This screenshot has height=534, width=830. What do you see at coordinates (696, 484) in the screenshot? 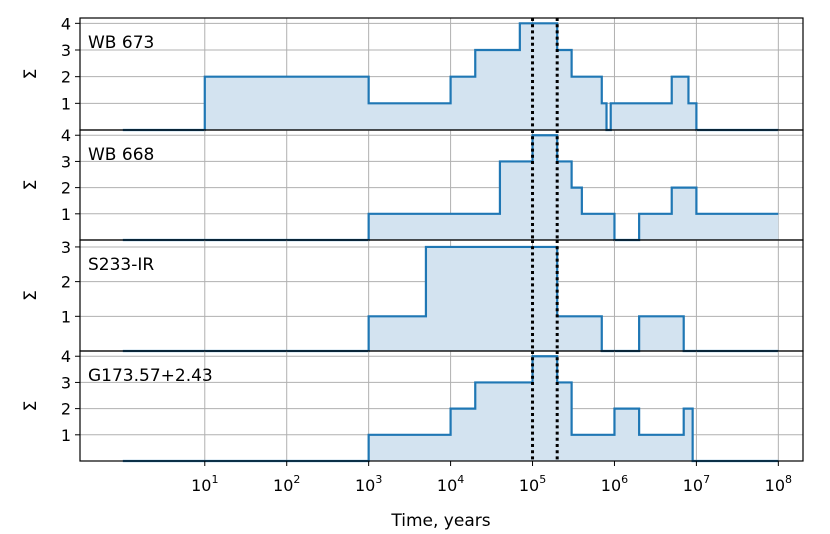
I see `x-tick-label: 10⁷` at bounding box center [696, 484].